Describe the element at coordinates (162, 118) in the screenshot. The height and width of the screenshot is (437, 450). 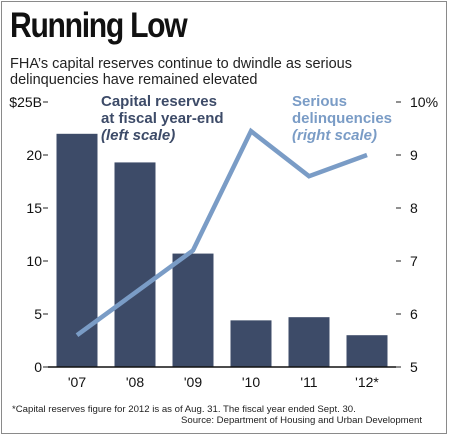
I see `legend-capital-reserves-label-1: at fiscal year-end` at that location.